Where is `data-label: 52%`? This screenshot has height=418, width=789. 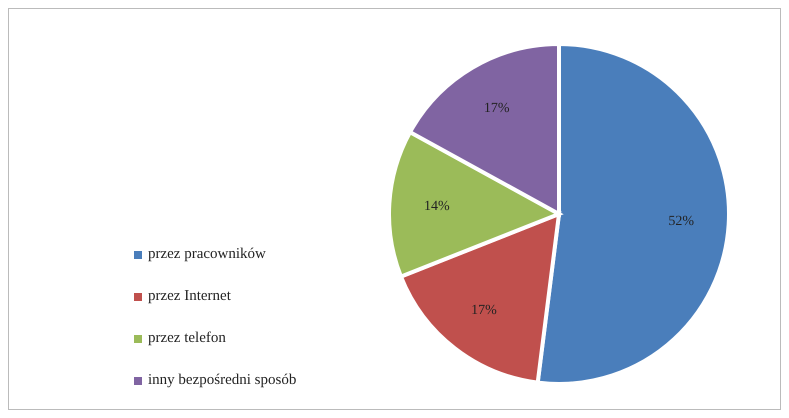 data-label: 52% is located at coordinates (681, 222).